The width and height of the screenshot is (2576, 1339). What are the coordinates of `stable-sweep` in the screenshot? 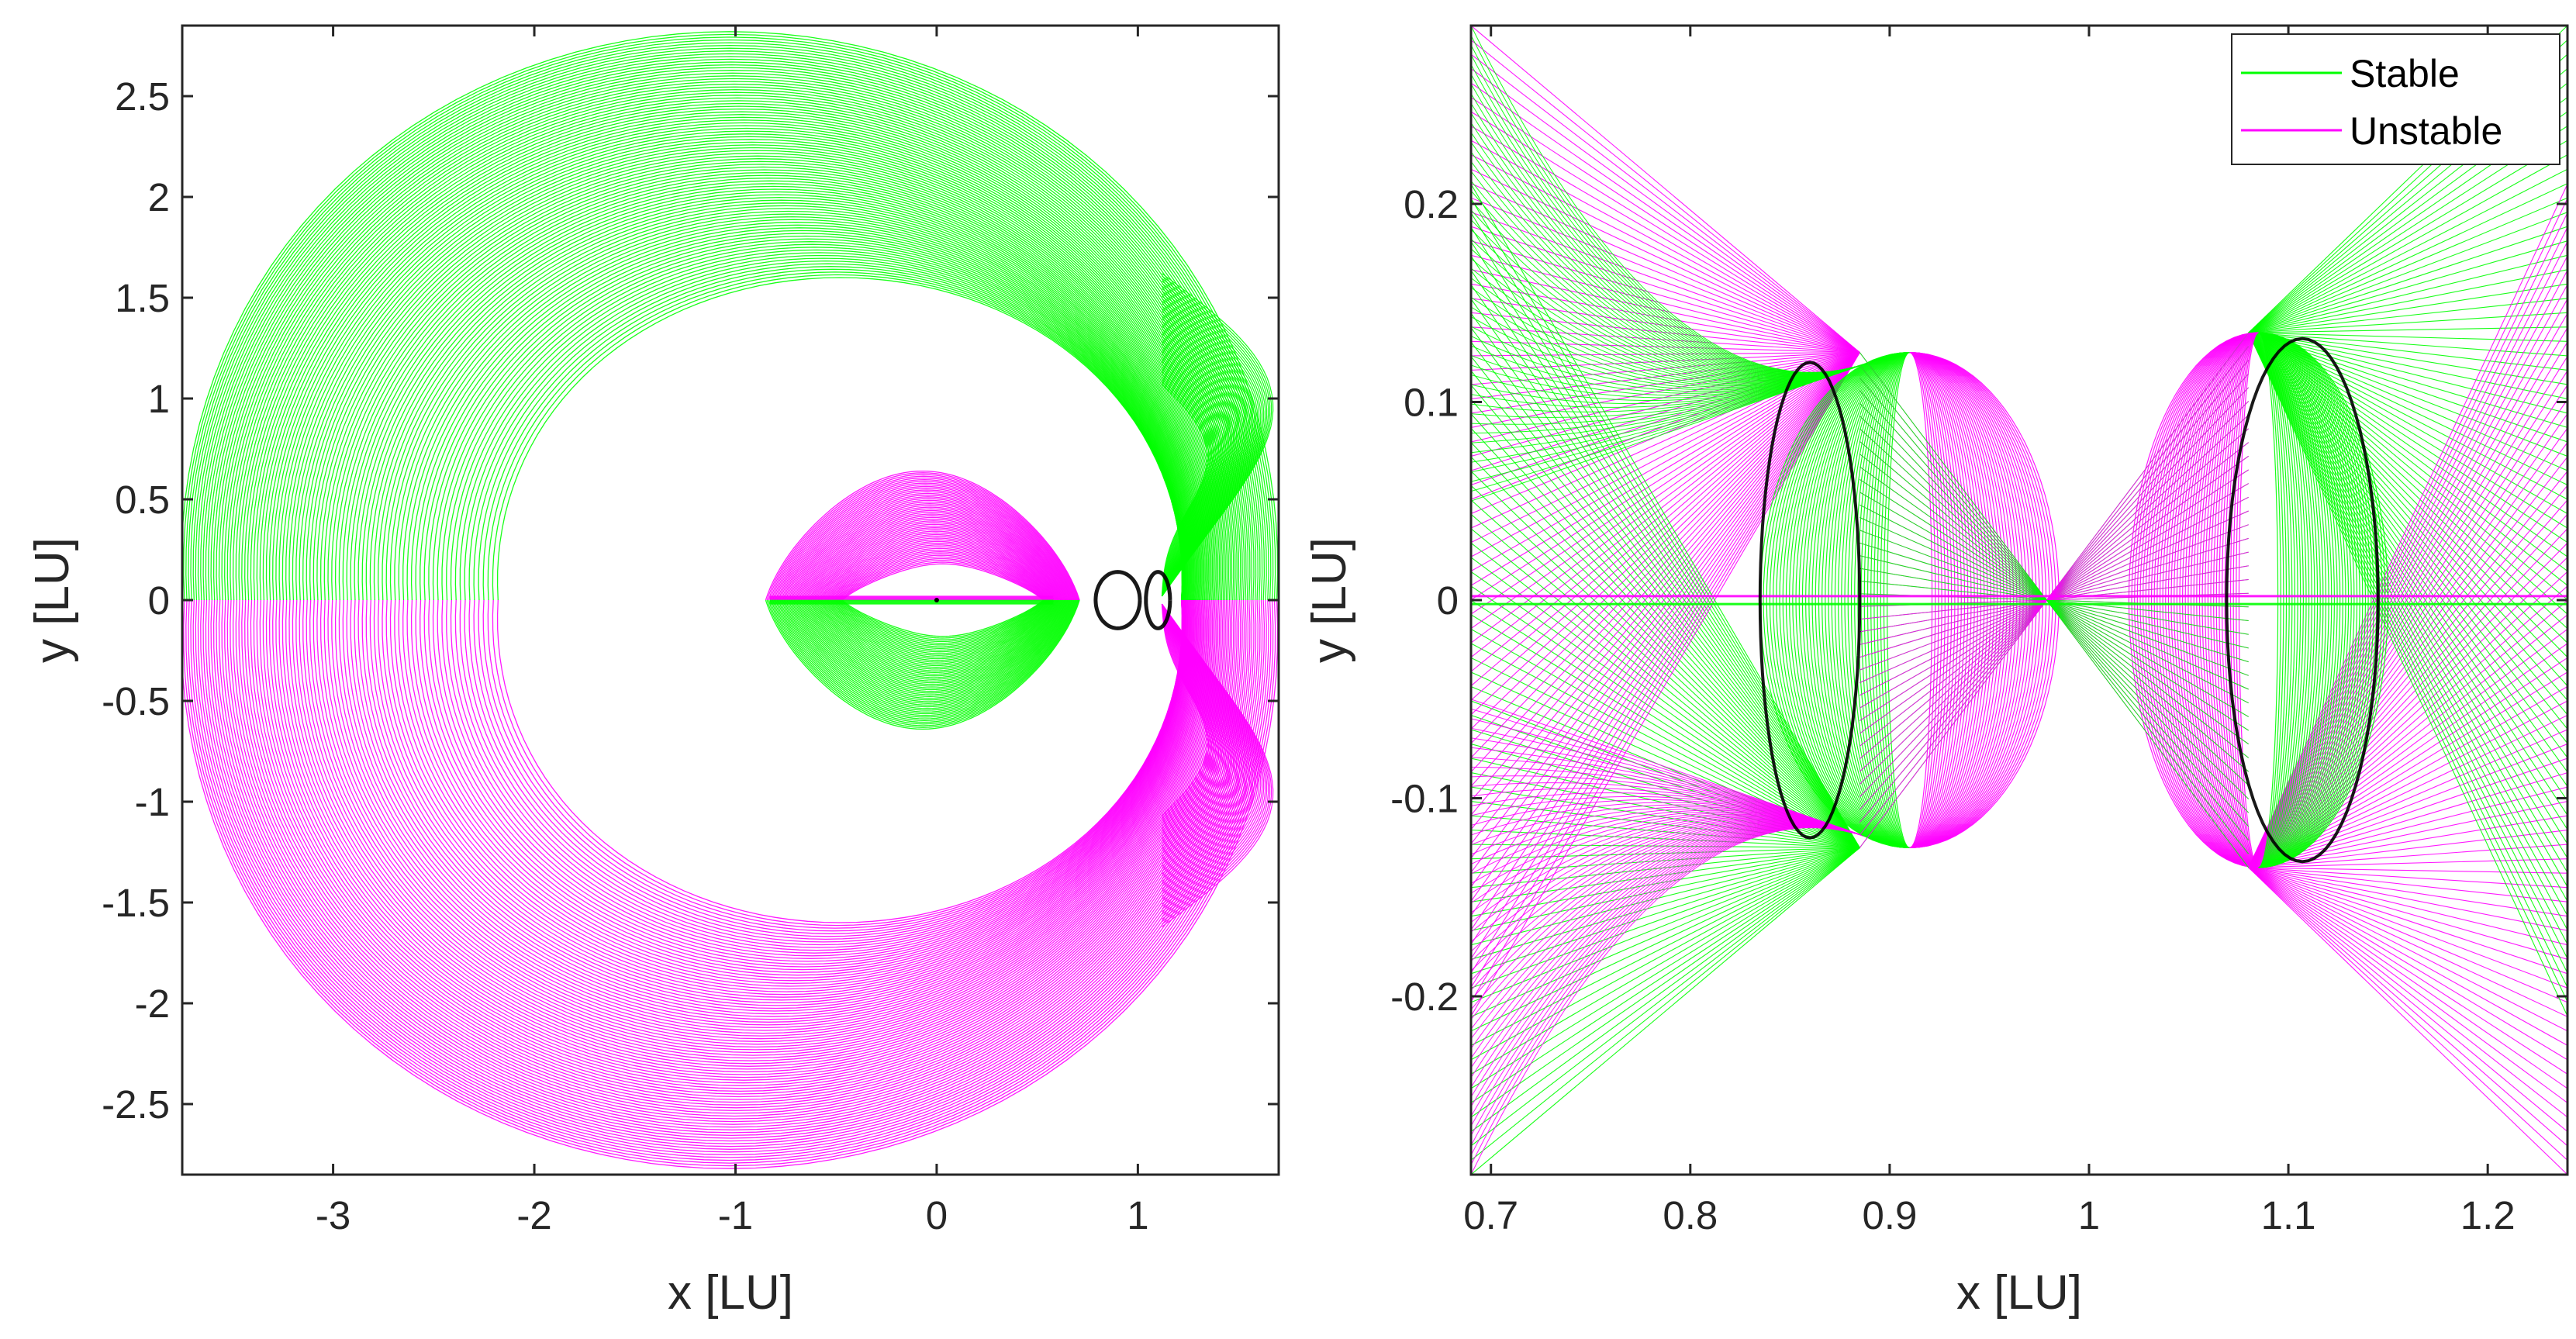 It's located at (1670, 254).